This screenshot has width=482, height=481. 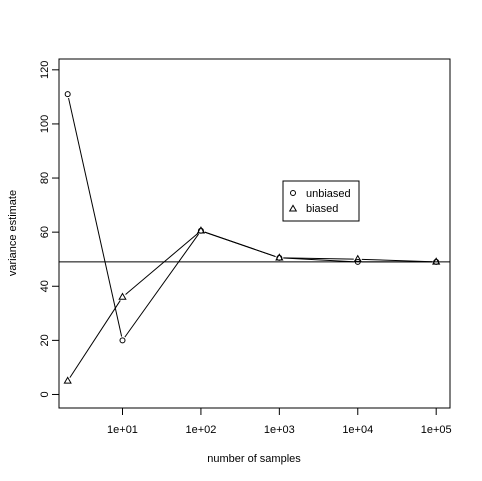 What do you see at coordinates (45, 286) in the screenshot?
I see `y-tick-label: 40` at bounding box center [45, 286].